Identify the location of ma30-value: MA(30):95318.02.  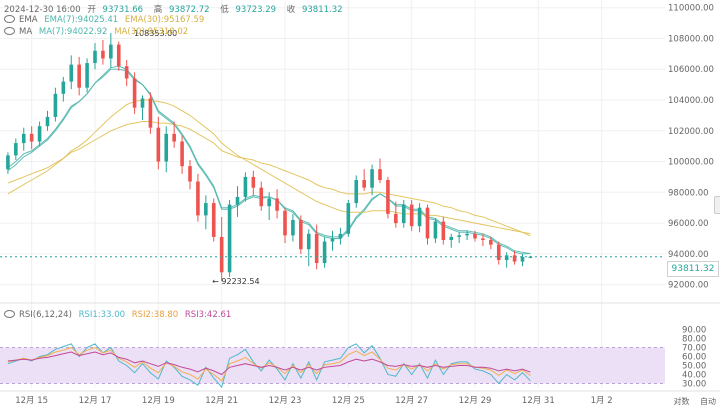
(151, 32).